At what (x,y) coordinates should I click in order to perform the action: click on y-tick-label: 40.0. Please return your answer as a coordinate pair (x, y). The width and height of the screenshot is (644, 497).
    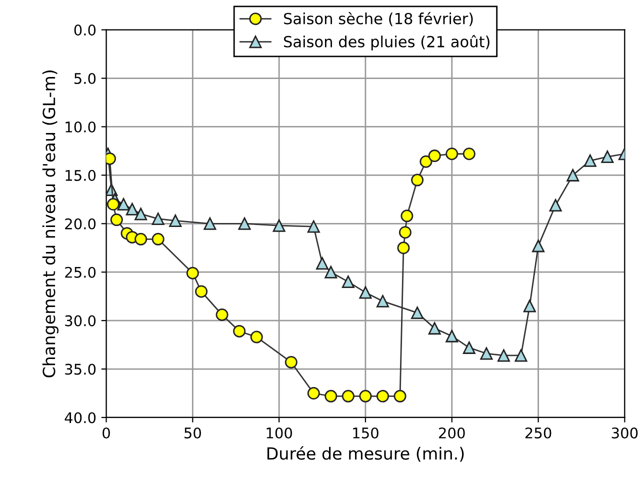
    Looking at the image, I should click on (80, 418).